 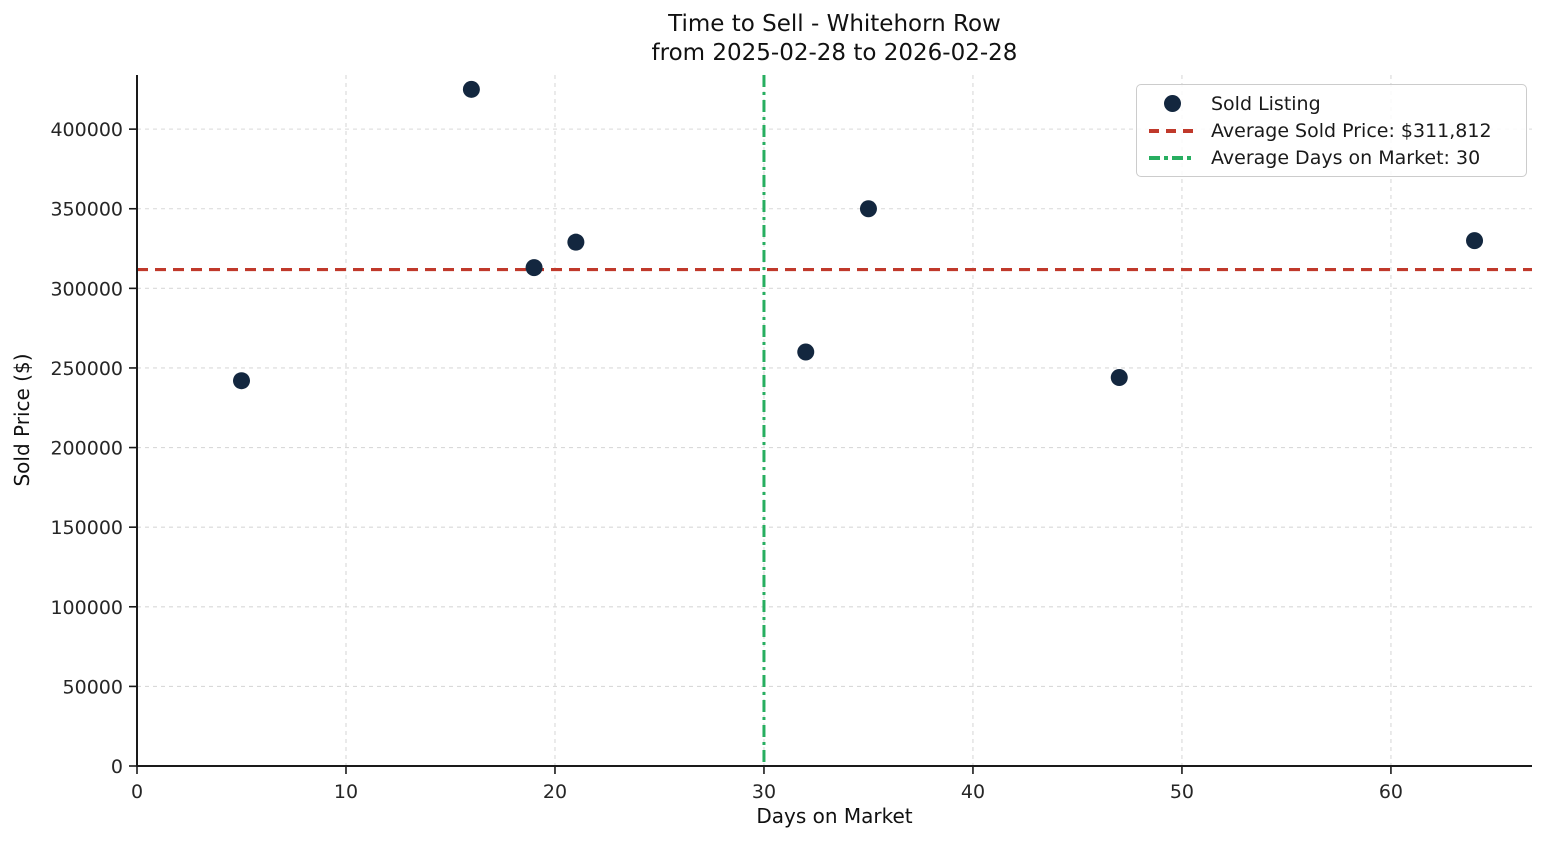 I want to click on chart-title-line1: Time to Sell - Whitehorn Row, so click(x=834, y=24).